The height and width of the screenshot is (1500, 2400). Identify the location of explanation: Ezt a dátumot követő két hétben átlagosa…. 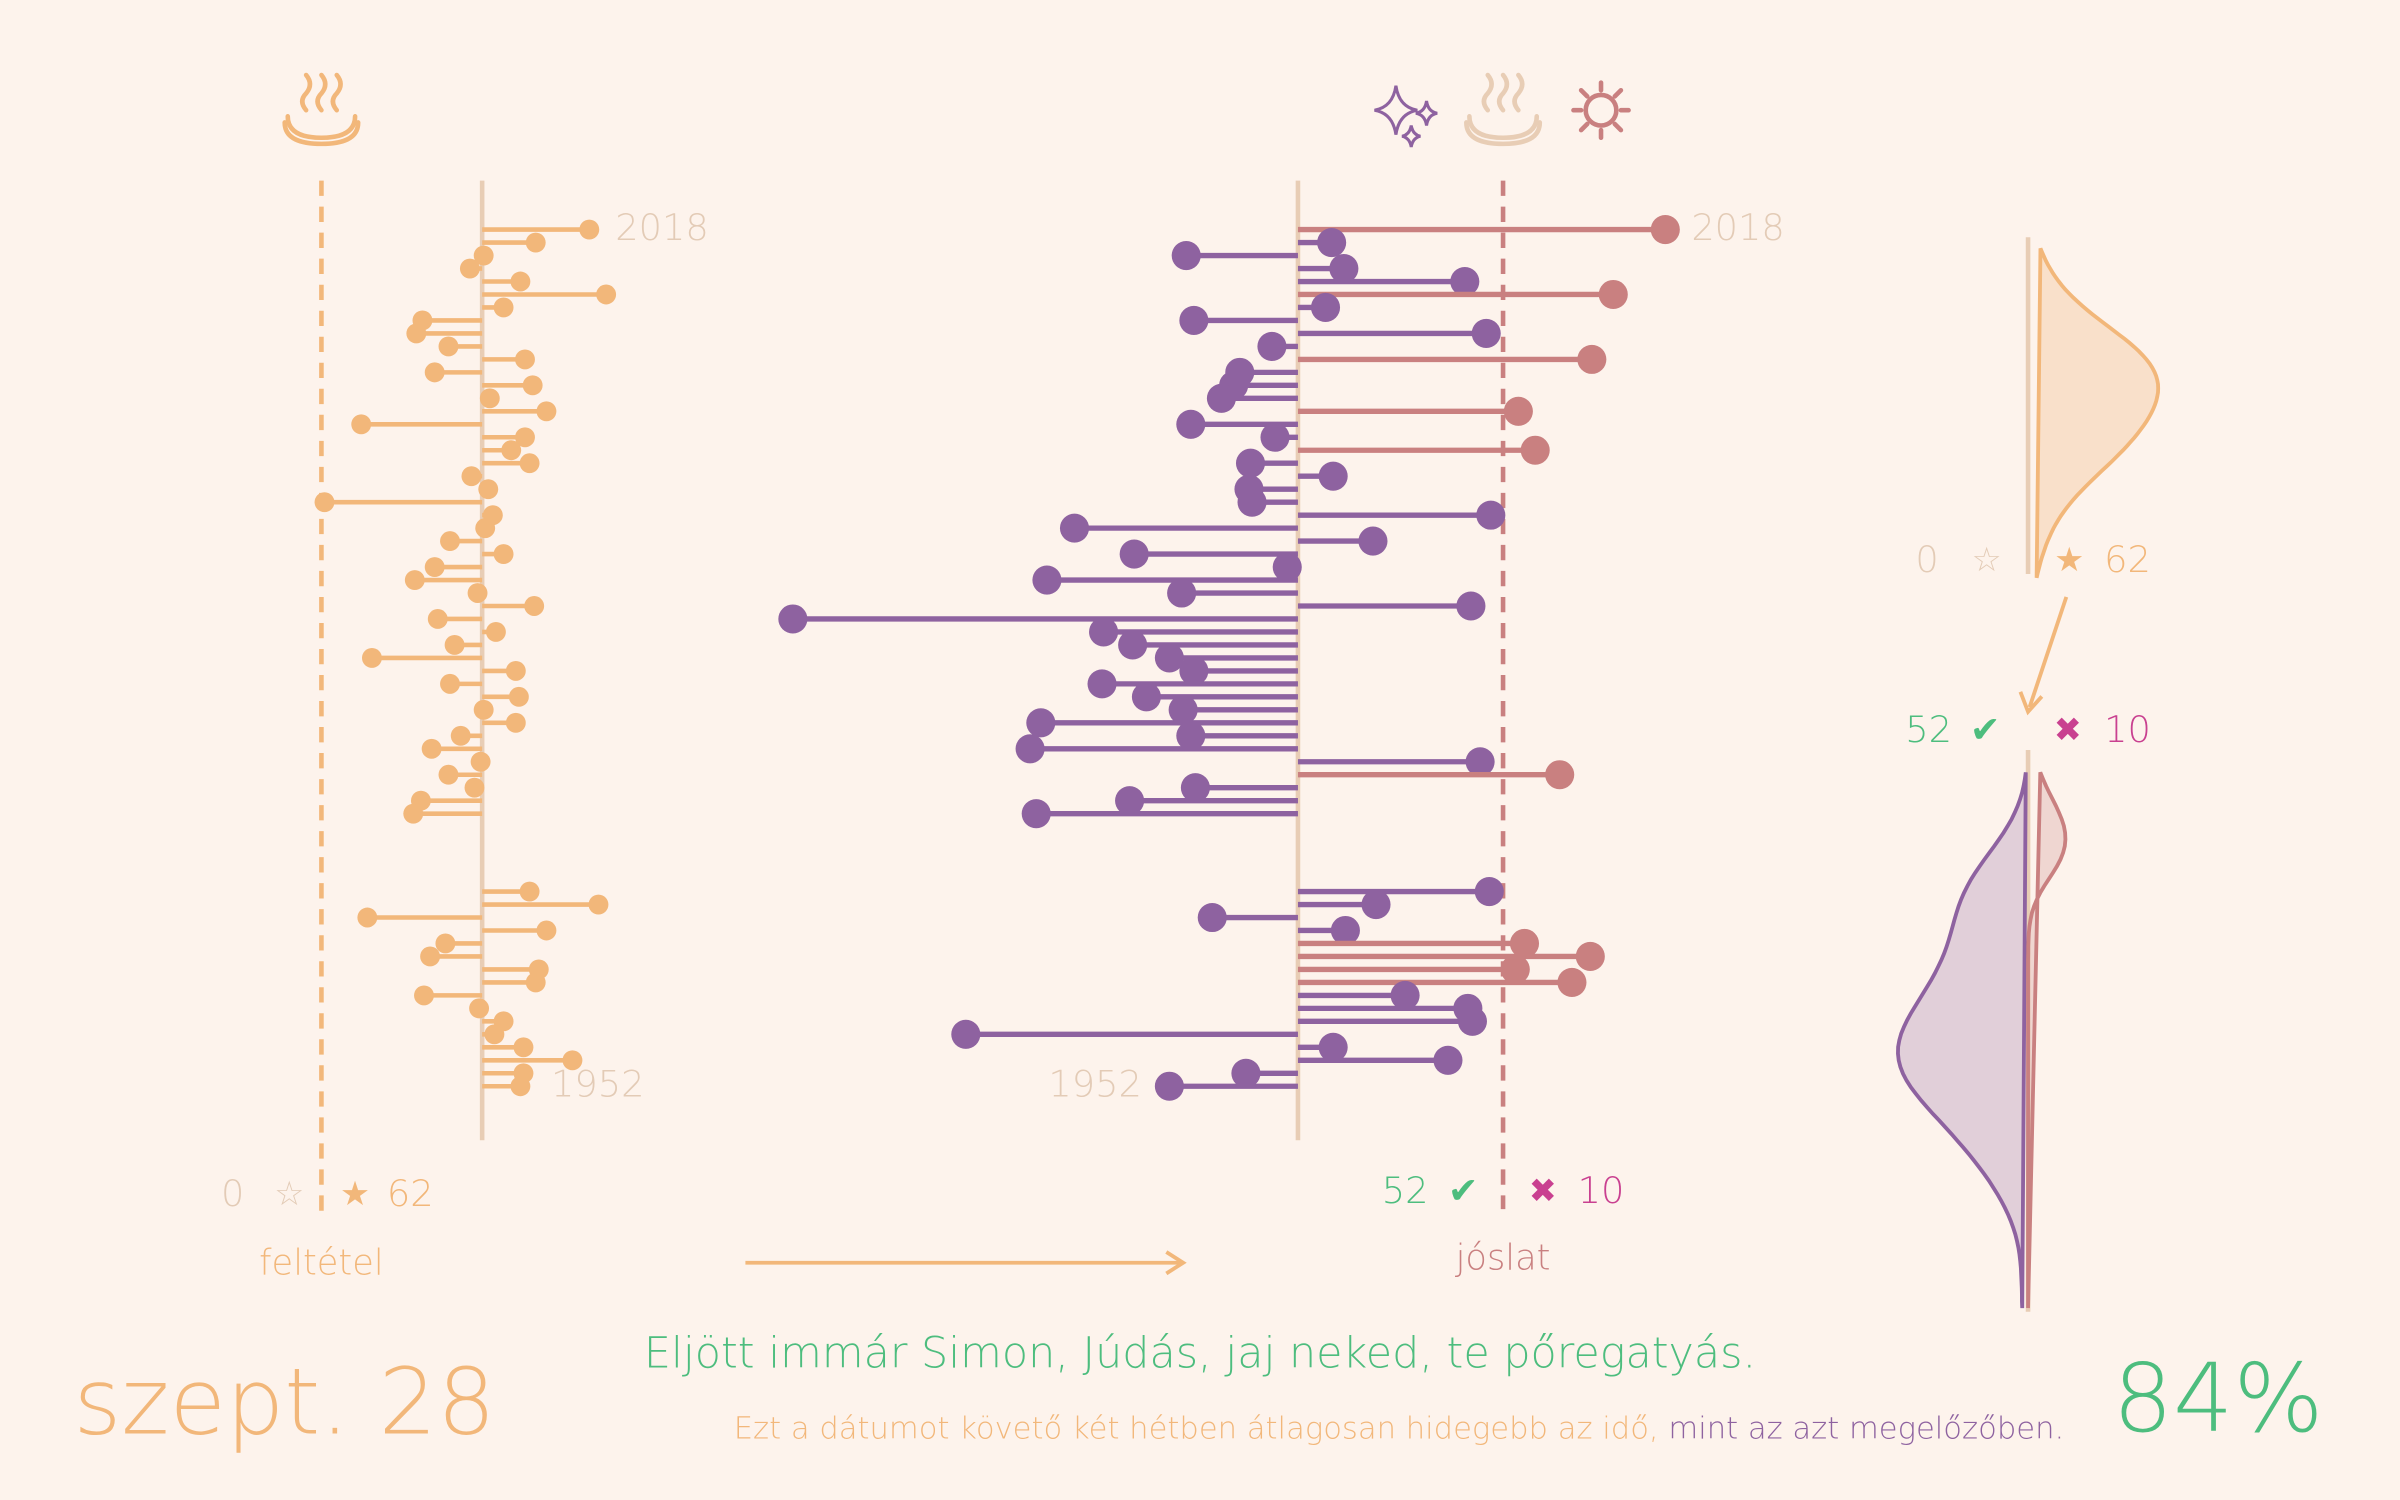
(1399, 1428).